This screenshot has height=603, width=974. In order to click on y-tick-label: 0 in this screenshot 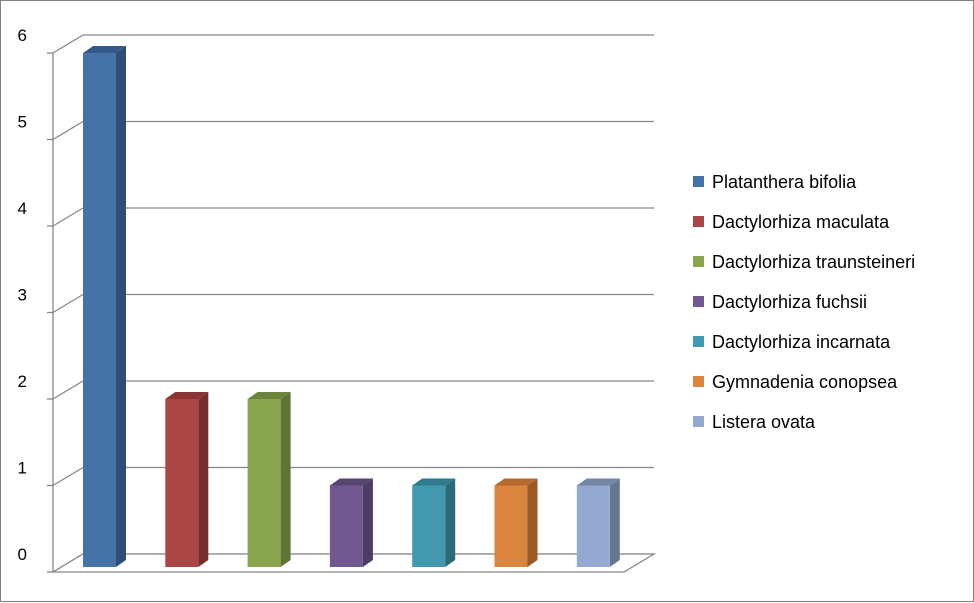, I will do `click(22, 554)`.